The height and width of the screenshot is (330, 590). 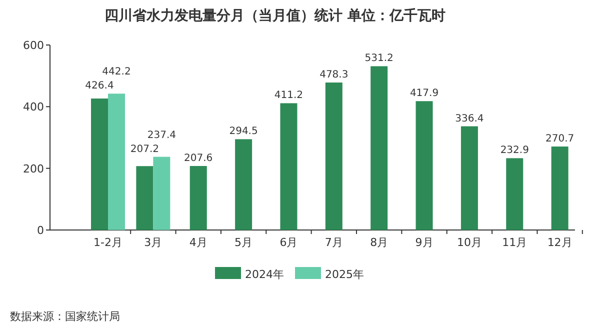 What do you see at coordinates (144, 149) in the screenshot?
I see `data-label: 207.2` at bounding box center [144, 149].